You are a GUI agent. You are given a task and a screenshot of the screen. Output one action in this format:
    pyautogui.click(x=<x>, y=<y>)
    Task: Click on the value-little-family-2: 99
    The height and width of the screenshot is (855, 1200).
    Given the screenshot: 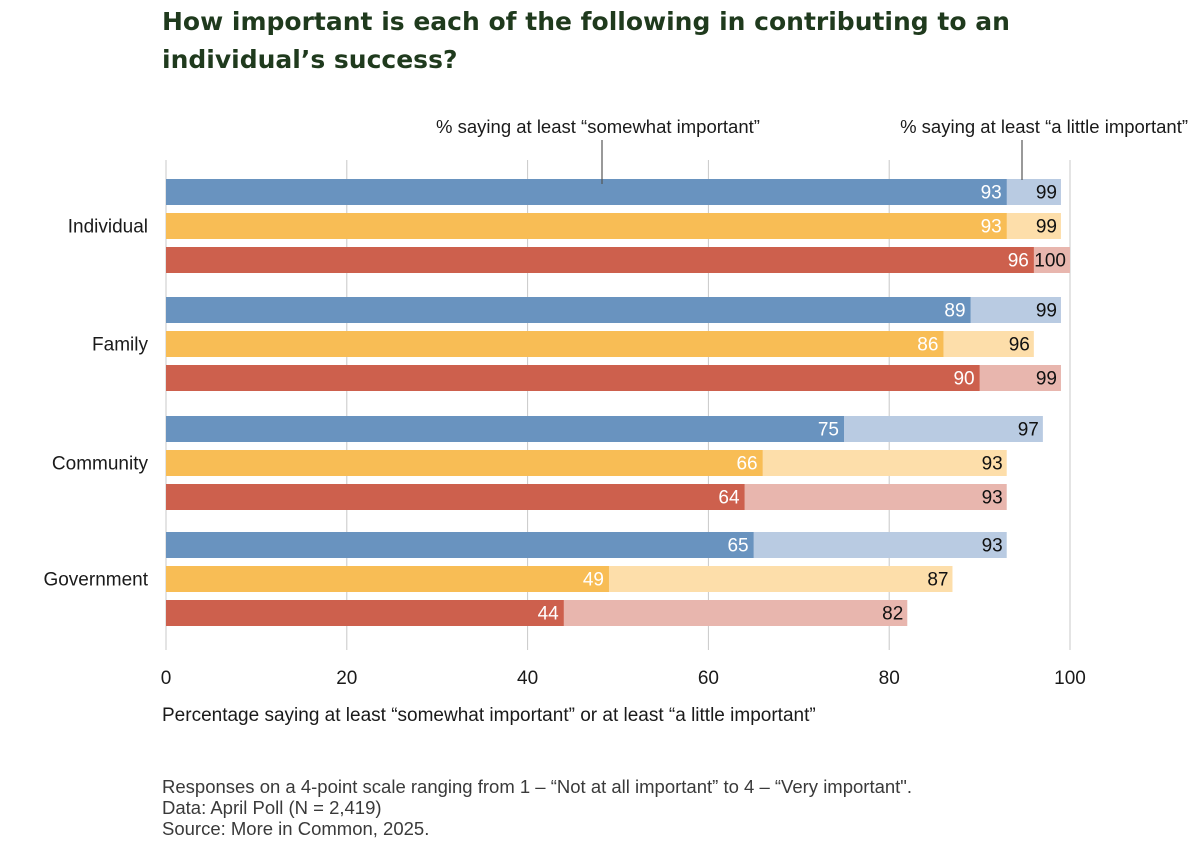 What is the action you would take?
    pyautogui.click(x=1046, y=379)
    